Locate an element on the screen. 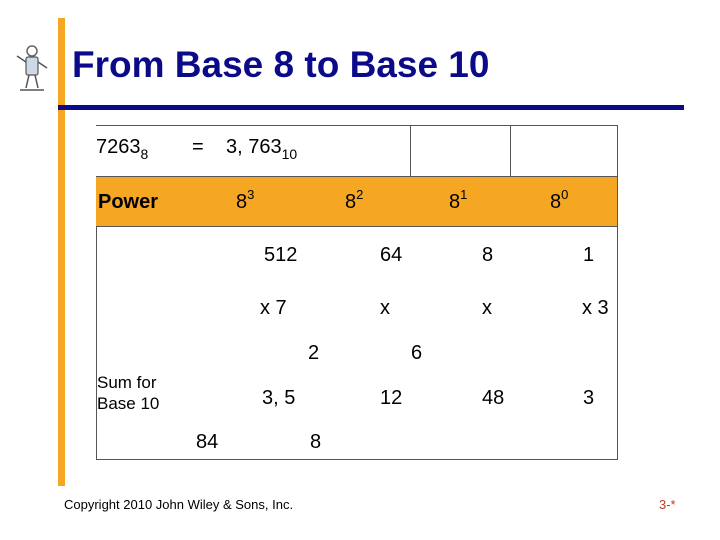 The width and height of the screenshot is (720, 540). power-8-0: 80 is located at coordinates (559, 200).